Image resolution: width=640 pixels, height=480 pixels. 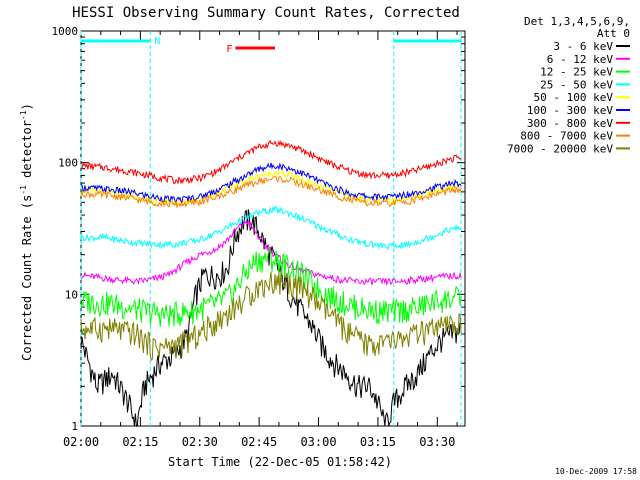 What do you see at coordinates (229, 49) in the screenshot?
I see `annotation-label: F` at bounding box center [229, 49].